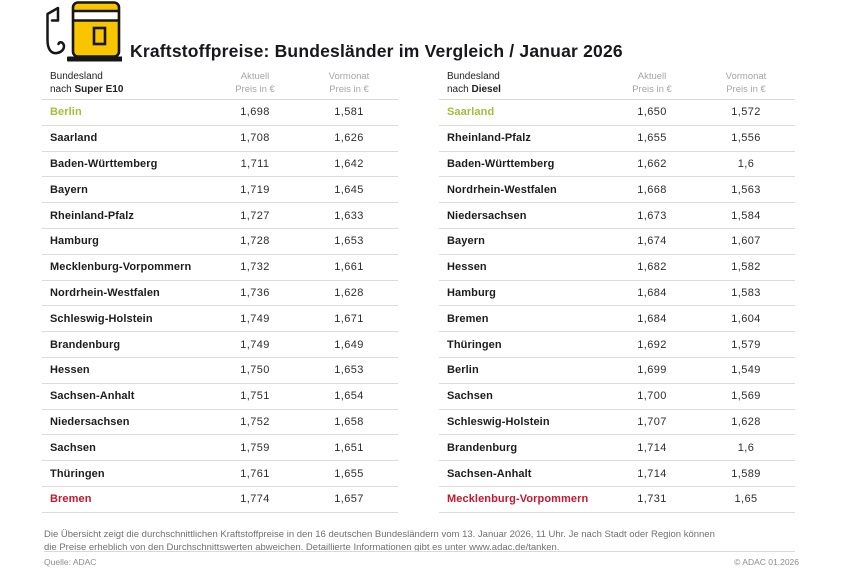  Describe the element at coordinates (349, 163) in the screenshot. I see `previous-price: 1,642` at that location.